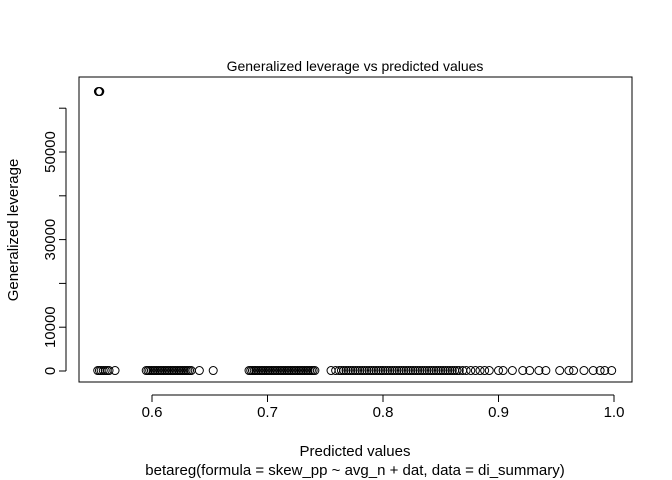 Image resolution: width=672 pixels, height=480 pixels. I want to click on x-axis: 0.6 0.7 0.8 0.9 1.0, so click(383, 407).